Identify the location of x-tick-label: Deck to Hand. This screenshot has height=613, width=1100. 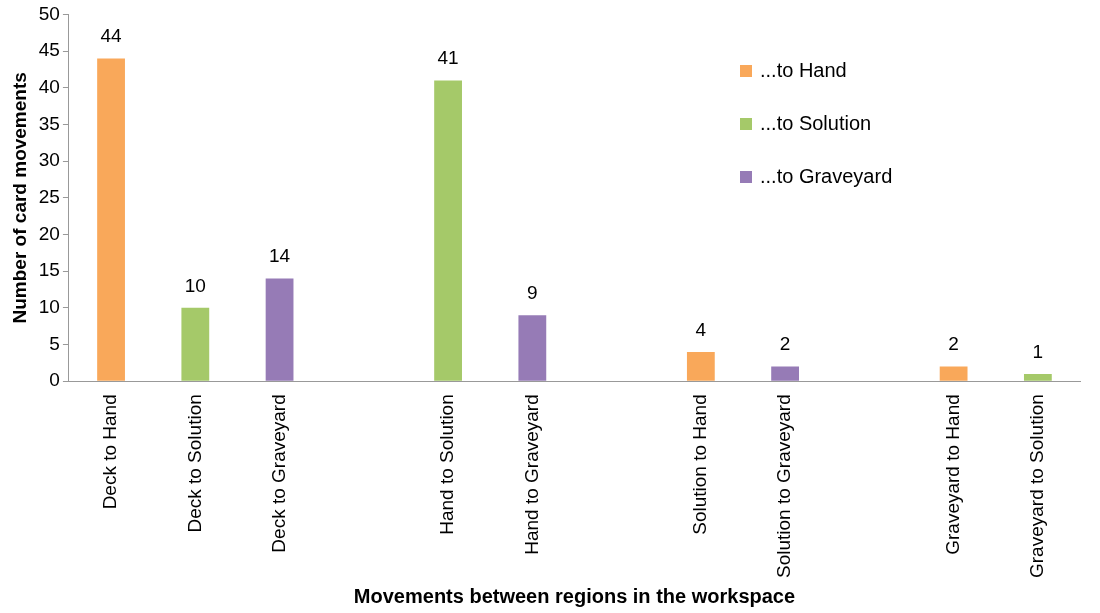
(110, 452).